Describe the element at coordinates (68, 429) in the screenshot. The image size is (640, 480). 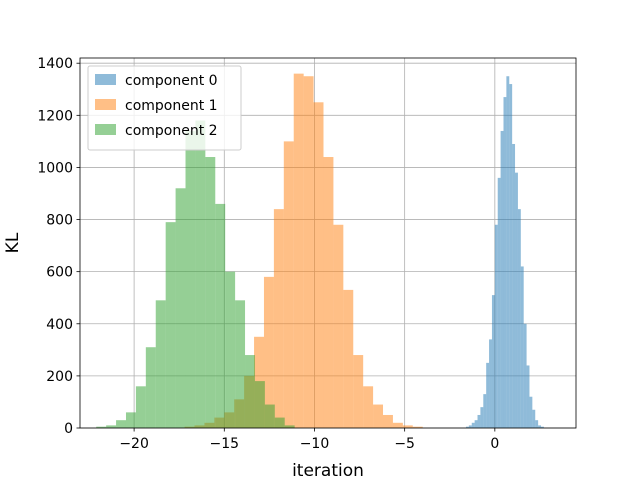
I see `y-tick-label: 0` at that location.